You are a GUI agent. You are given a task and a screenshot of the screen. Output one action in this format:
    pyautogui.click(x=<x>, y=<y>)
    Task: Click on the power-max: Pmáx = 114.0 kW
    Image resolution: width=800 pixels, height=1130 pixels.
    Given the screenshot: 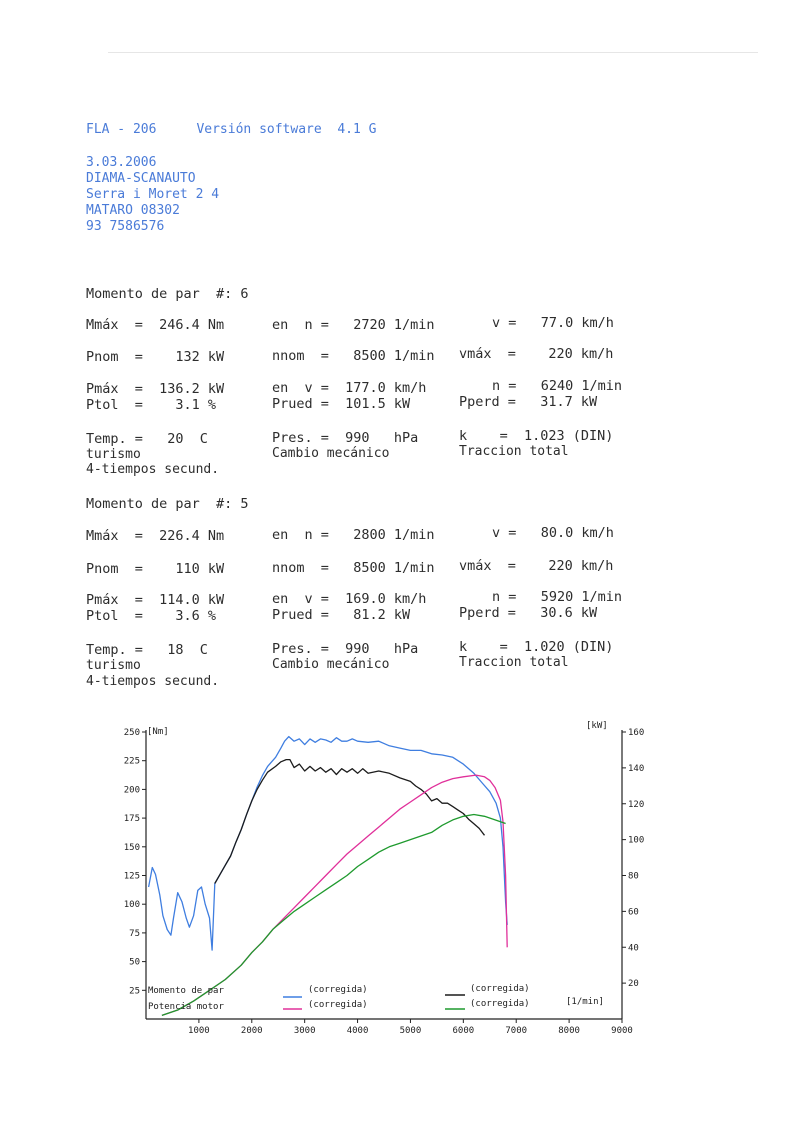 What is the action you would take?
    pyautogui.click(x=155, y=600)
    